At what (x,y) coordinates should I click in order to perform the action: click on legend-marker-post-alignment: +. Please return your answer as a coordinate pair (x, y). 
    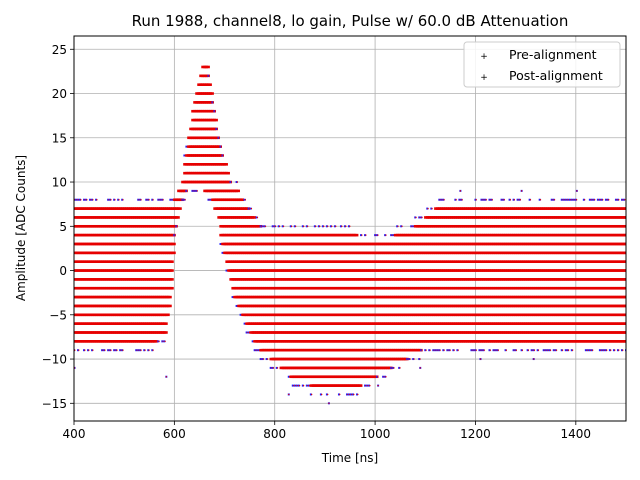
    Looking at the image, I should click on (484, 78).